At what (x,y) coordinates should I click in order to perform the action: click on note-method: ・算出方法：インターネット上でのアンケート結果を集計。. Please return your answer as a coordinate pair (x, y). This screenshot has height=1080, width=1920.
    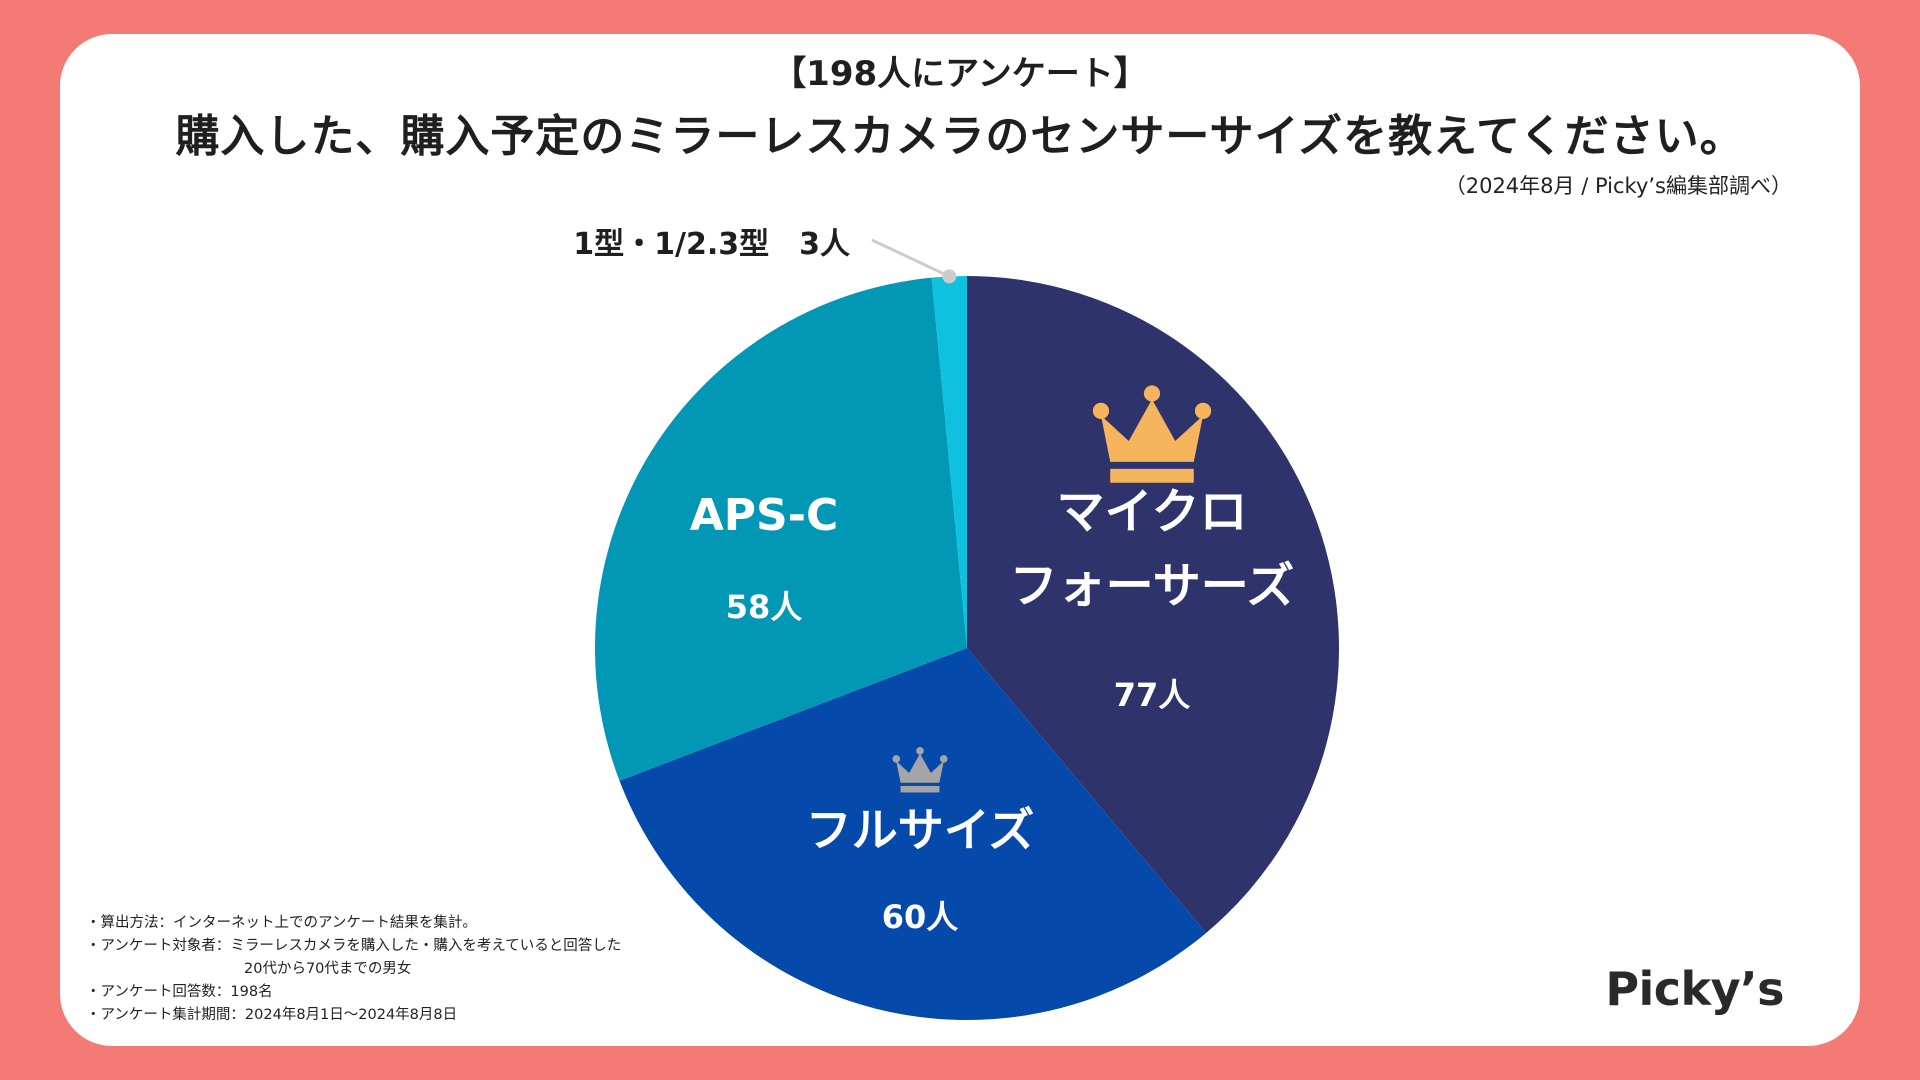
    Looking at the image, I should click on (281, 923).